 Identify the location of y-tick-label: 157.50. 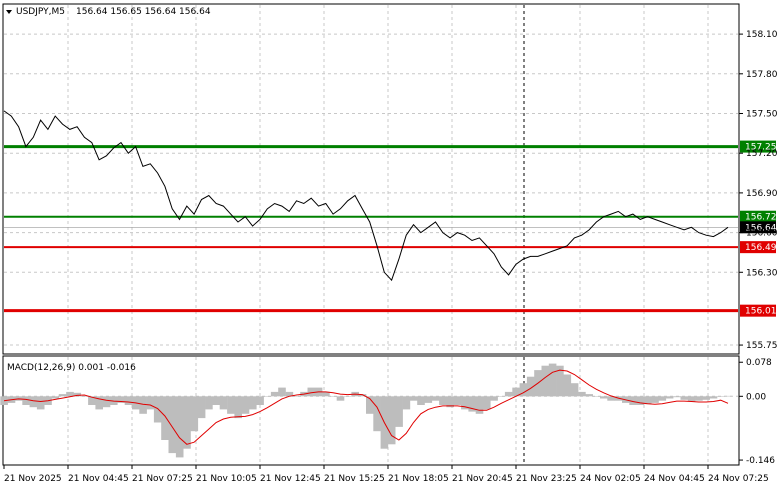
(762, 115).